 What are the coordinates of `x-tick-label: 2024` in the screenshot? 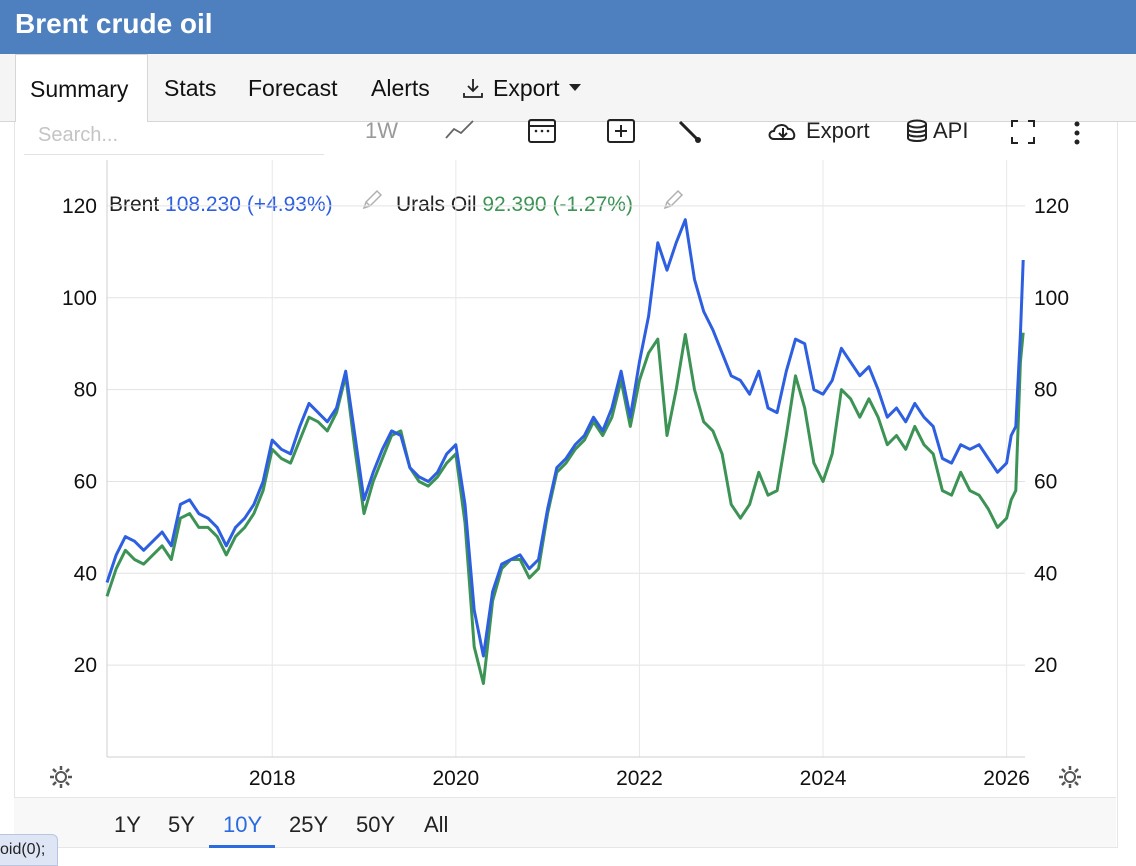 It's located at (823, 778).